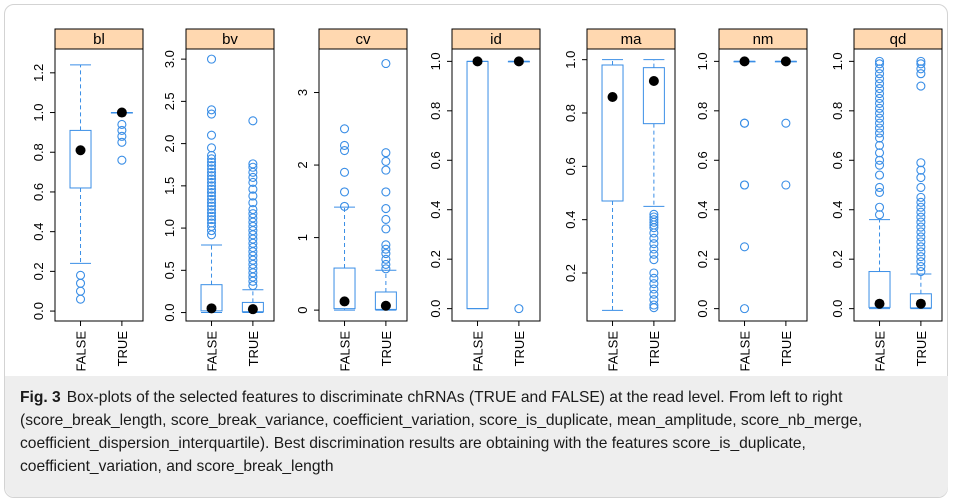  Describe the element at coordinates (121, 236) in the screenshot. I see `box-bl-true: TRUE` at that location.